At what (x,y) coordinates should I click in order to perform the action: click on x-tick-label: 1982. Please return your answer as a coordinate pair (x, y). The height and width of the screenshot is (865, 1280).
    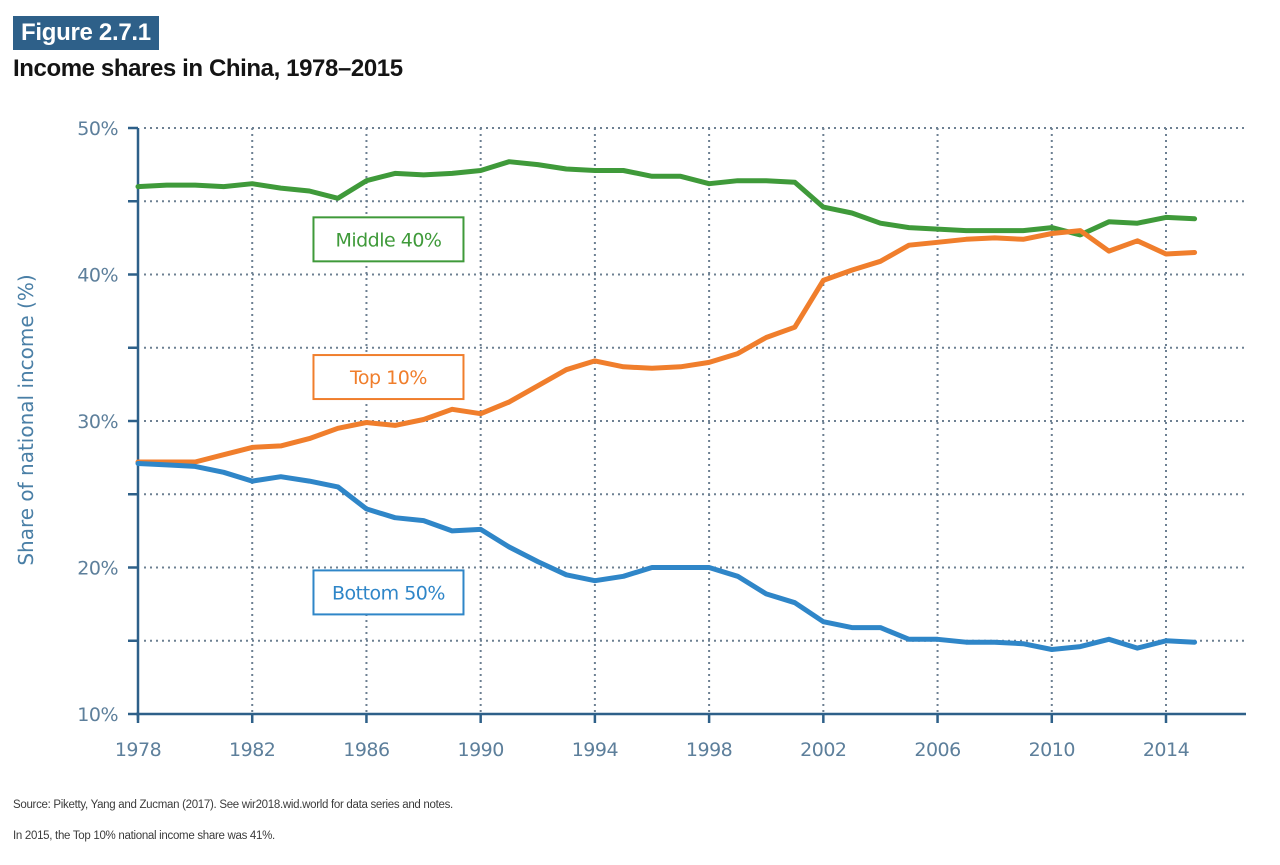
    Looking at the image, I should click on (252, 750).